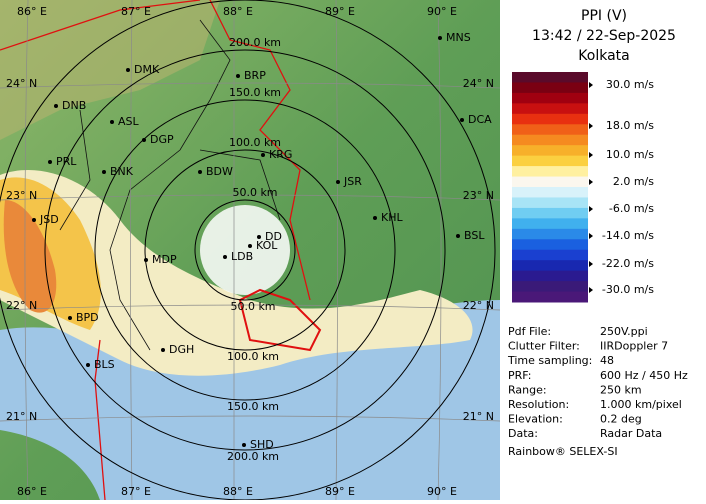  Describe the element at coordinates (21, 305) in the screenshot. I see `lat-label: 22° N` at that location.